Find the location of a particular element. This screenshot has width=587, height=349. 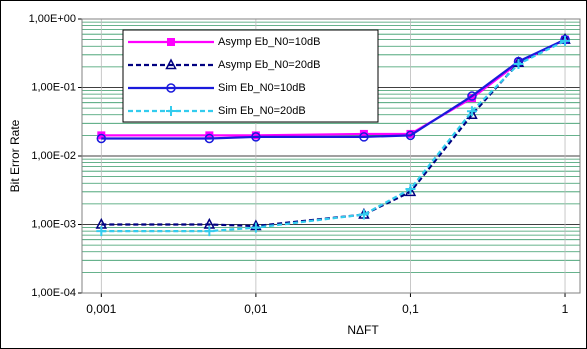

y-tick-label: 1,00E-02 is located at coordinates (53, 156).